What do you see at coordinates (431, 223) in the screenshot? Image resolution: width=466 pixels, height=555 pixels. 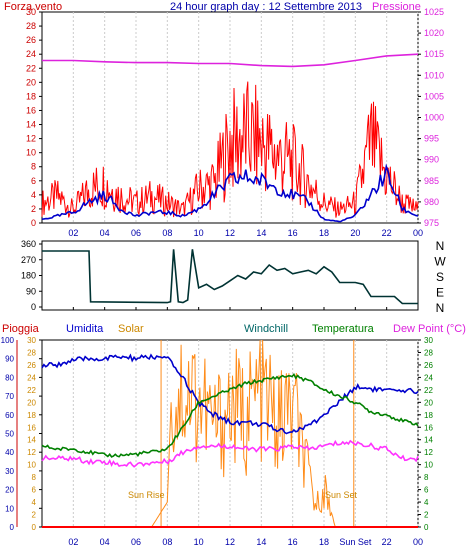 I see `pressure-tick-label: 975` at bounding box center [431, 223].